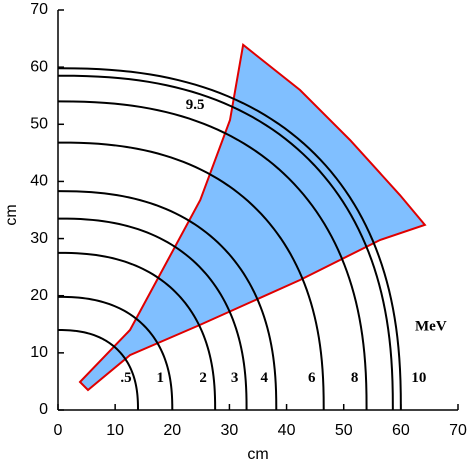 The height and width of the screenshot is (475, 474). Describe the element at coordinates (265, 378) in the screenshot. I see `contour-label: 4` at that location.